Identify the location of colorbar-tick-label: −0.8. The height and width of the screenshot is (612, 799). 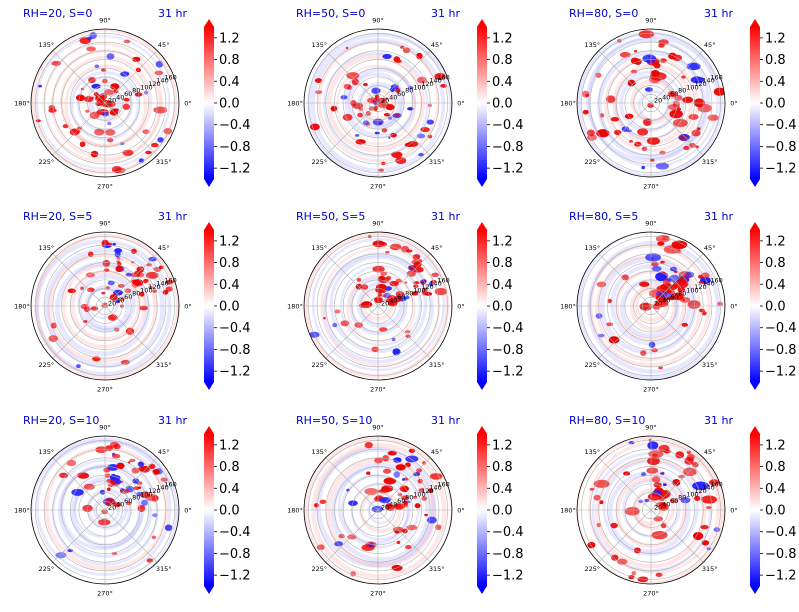
(508, 350).